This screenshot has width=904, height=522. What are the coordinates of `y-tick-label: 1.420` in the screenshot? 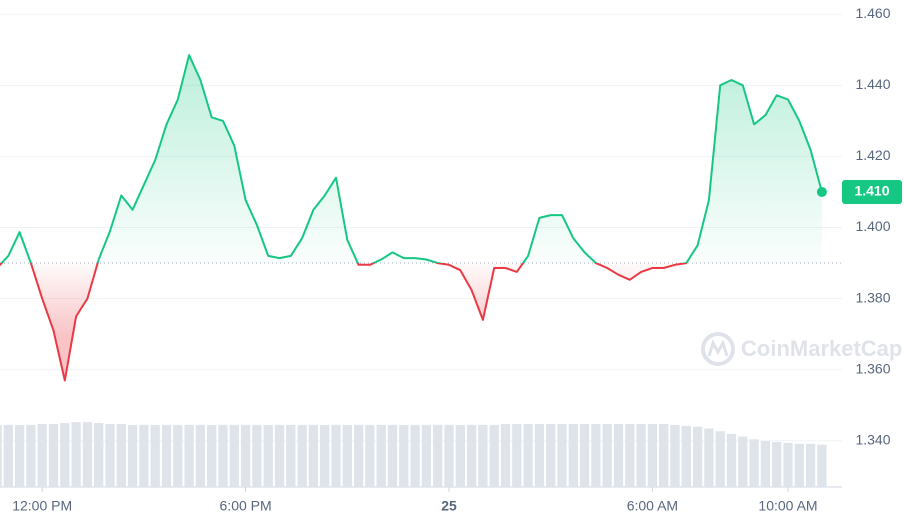 It's located at (872, 155).